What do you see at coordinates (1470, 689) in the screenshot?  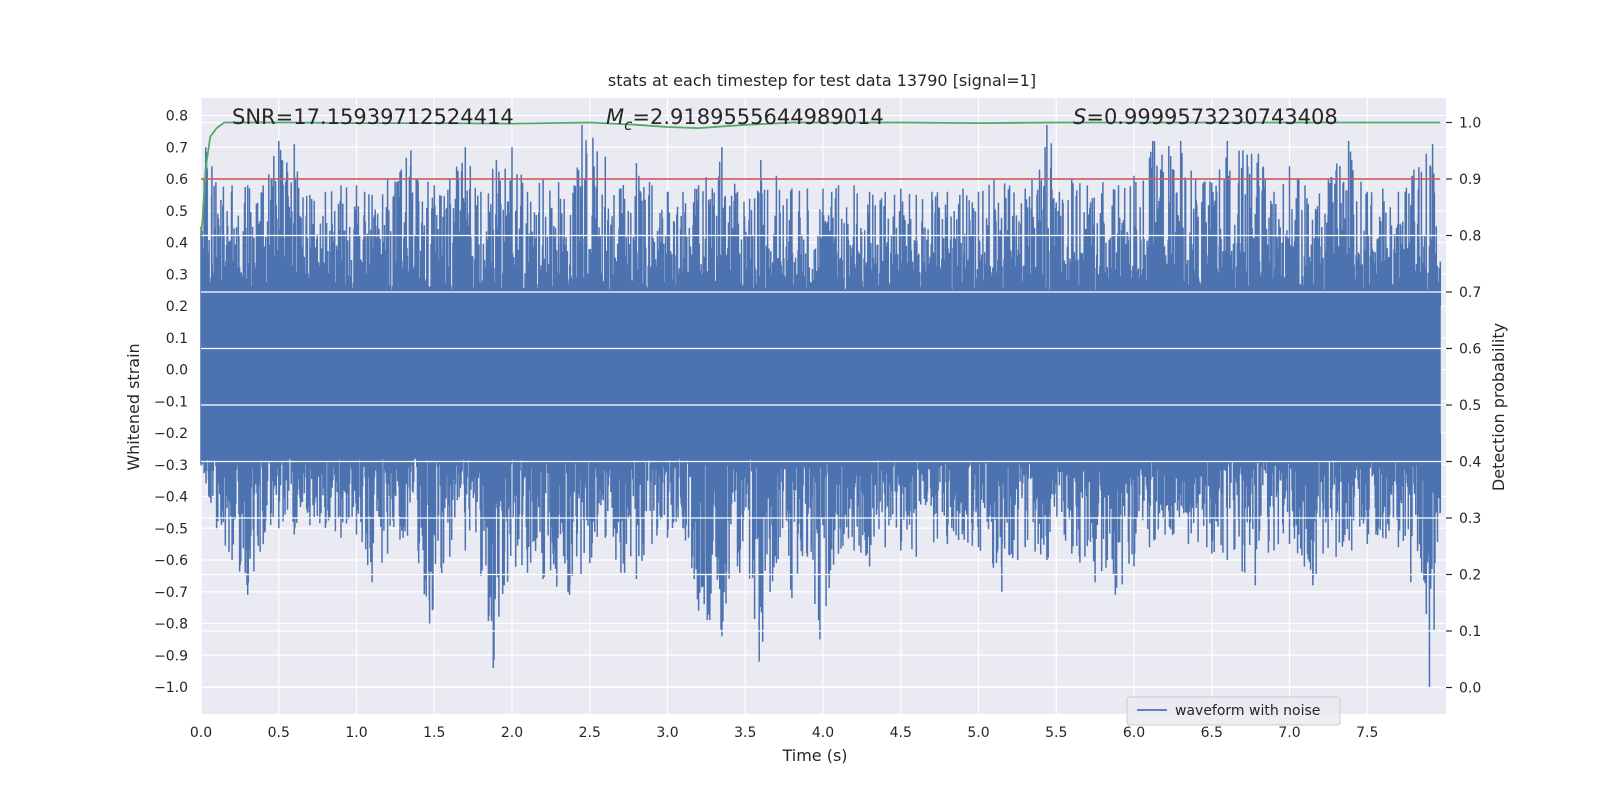 I see `y-right-tick-label: 0.0` at bounding box center [1470, 689].